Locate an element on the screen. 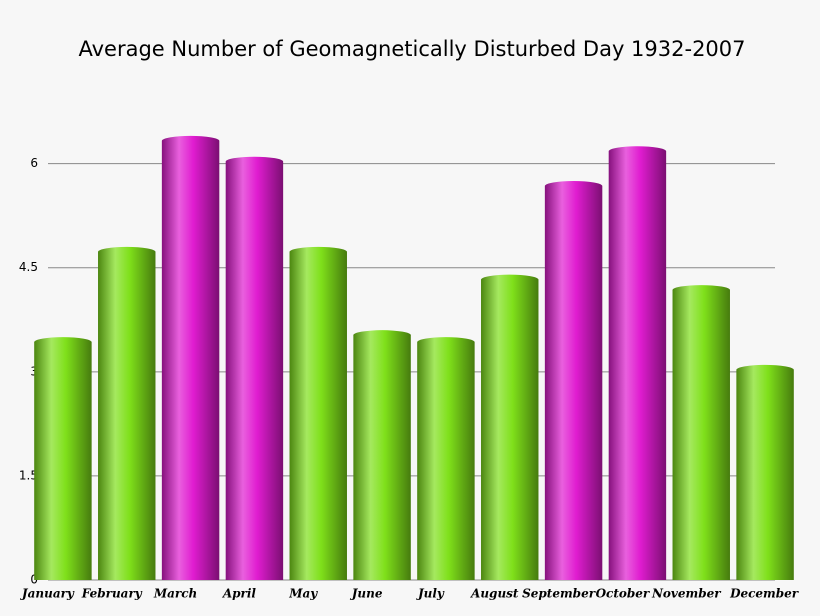  y-tick-label: 3 is located at coordinates (34, 371).